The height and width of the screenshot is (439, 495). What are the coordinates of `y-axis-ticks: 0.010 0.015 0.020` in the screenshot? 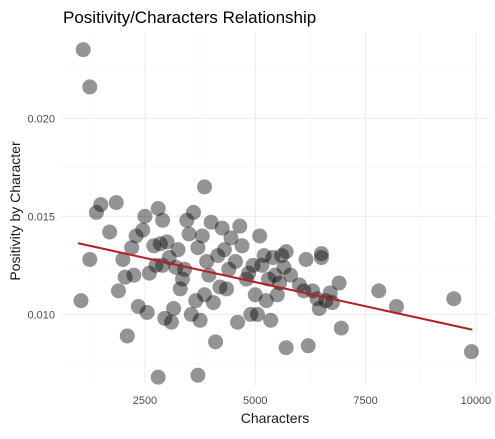 It's located at (41, 217).